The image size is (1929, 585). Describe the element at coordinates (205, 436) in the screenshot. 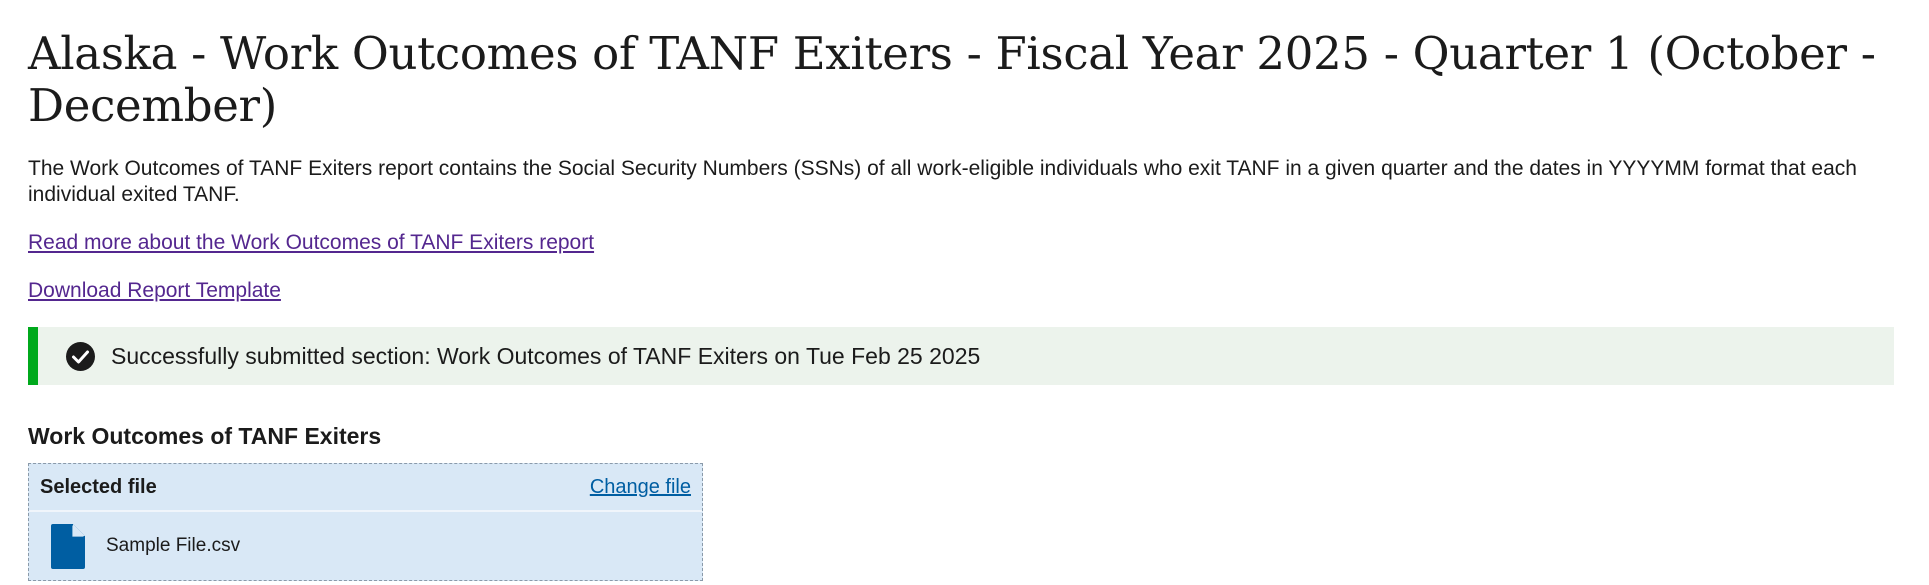

I see `section-heading: Work Outcomes of TANF Exiters` at that location.